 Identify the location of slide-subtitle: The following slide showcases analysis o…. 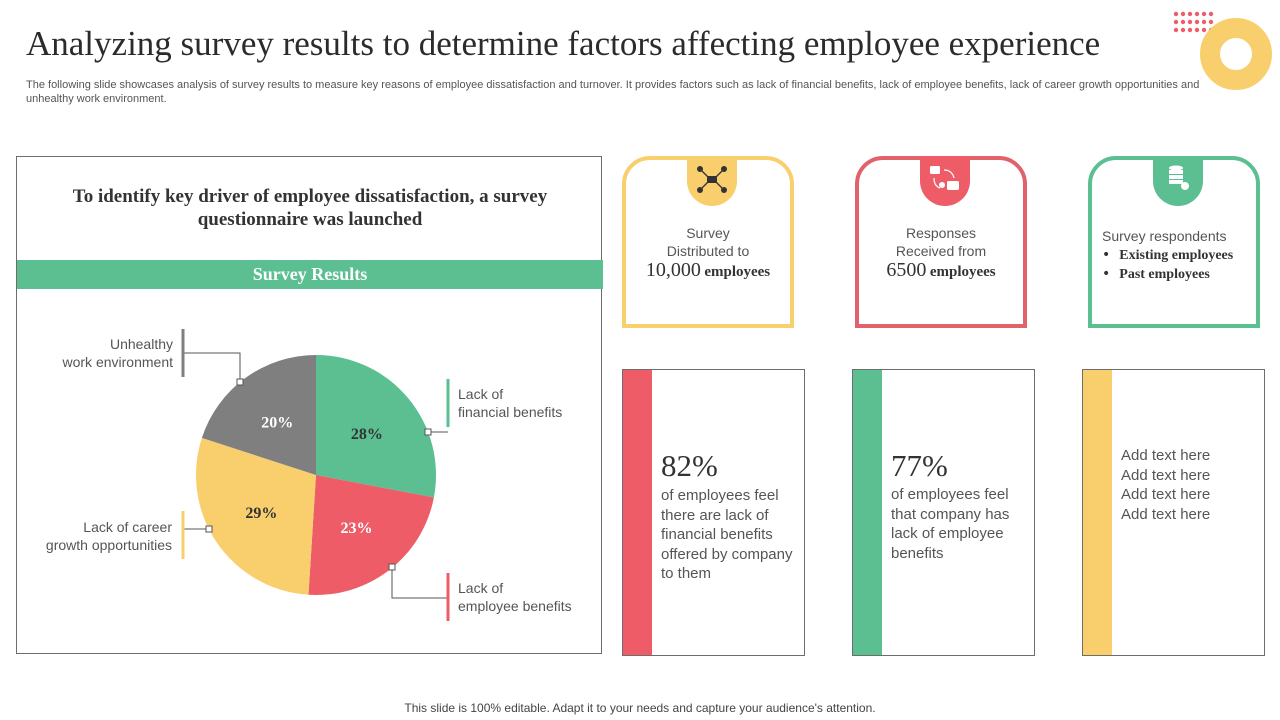
(613, 92).